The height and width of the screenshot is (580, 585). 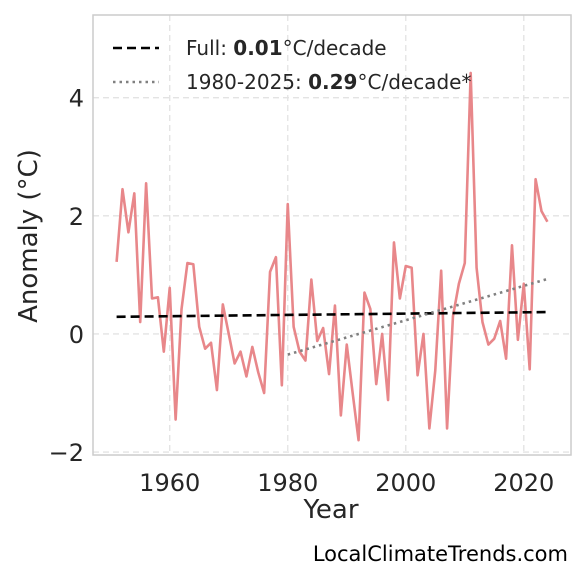 I want to click on y-tick-label-1: 0, so click(x=76, y=335).